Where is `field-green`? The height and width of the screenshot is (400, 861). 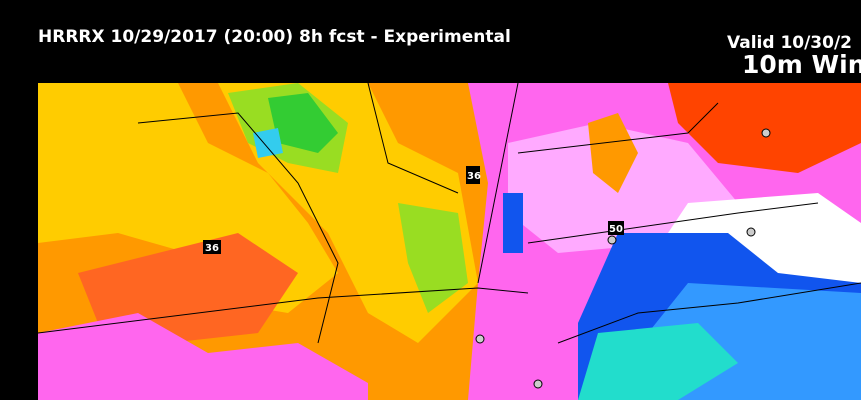 field-green is located at coordinates (303, 123).